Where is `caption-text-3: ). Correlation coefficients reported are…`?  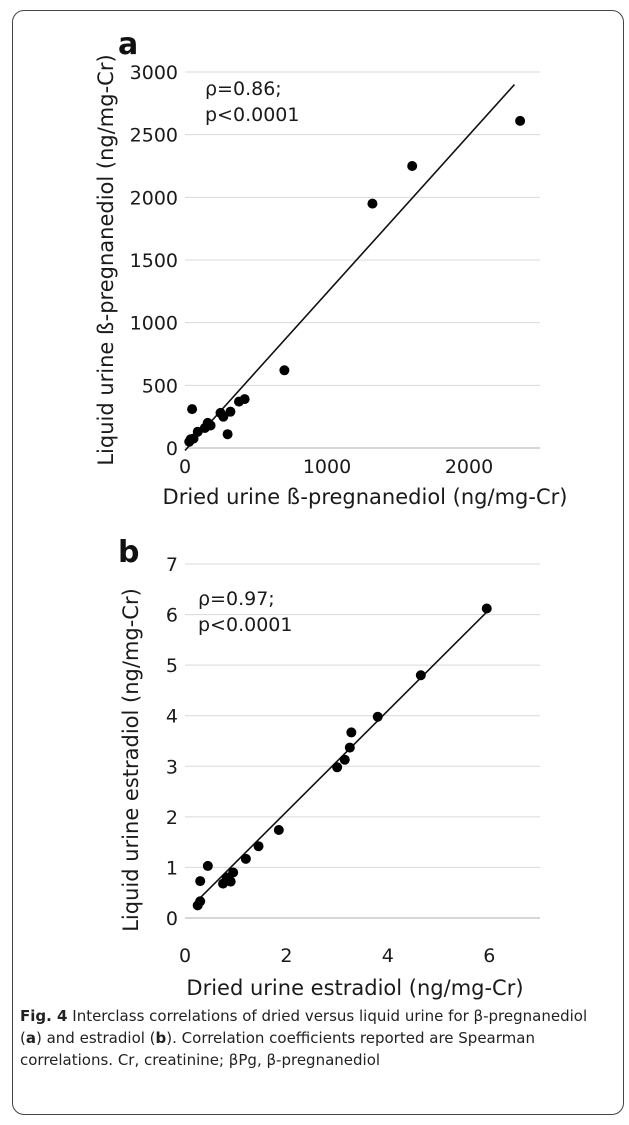
caption-text-3: ). Correlation coefficients reported are… is located at coordinates (277, 1049).